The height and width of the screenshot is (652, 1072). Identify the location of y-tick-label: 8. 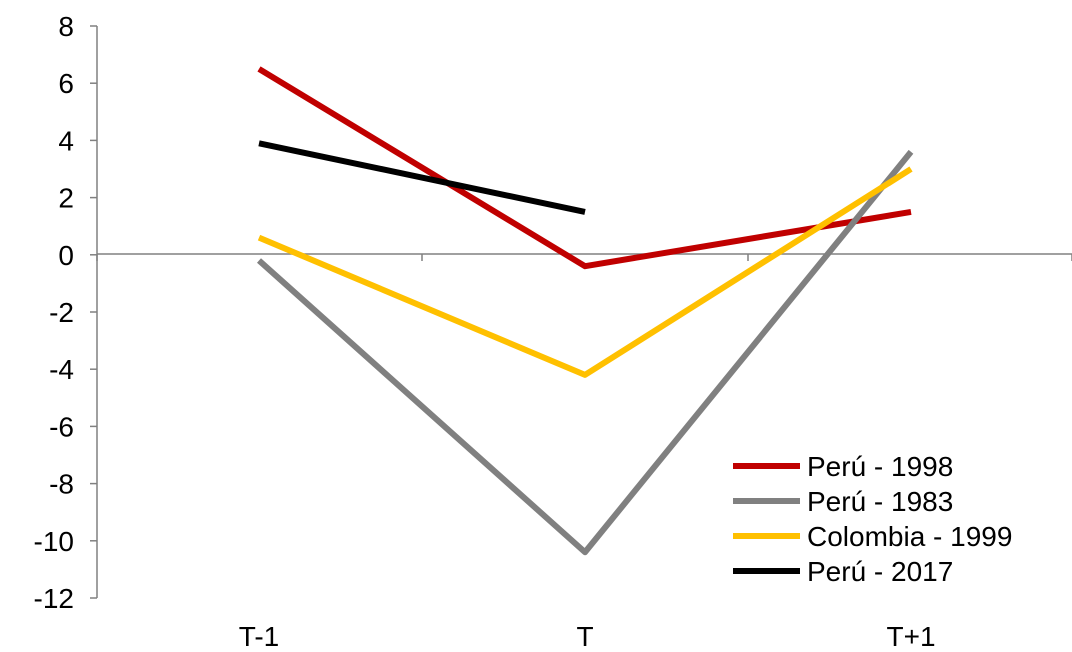
(66, 26).